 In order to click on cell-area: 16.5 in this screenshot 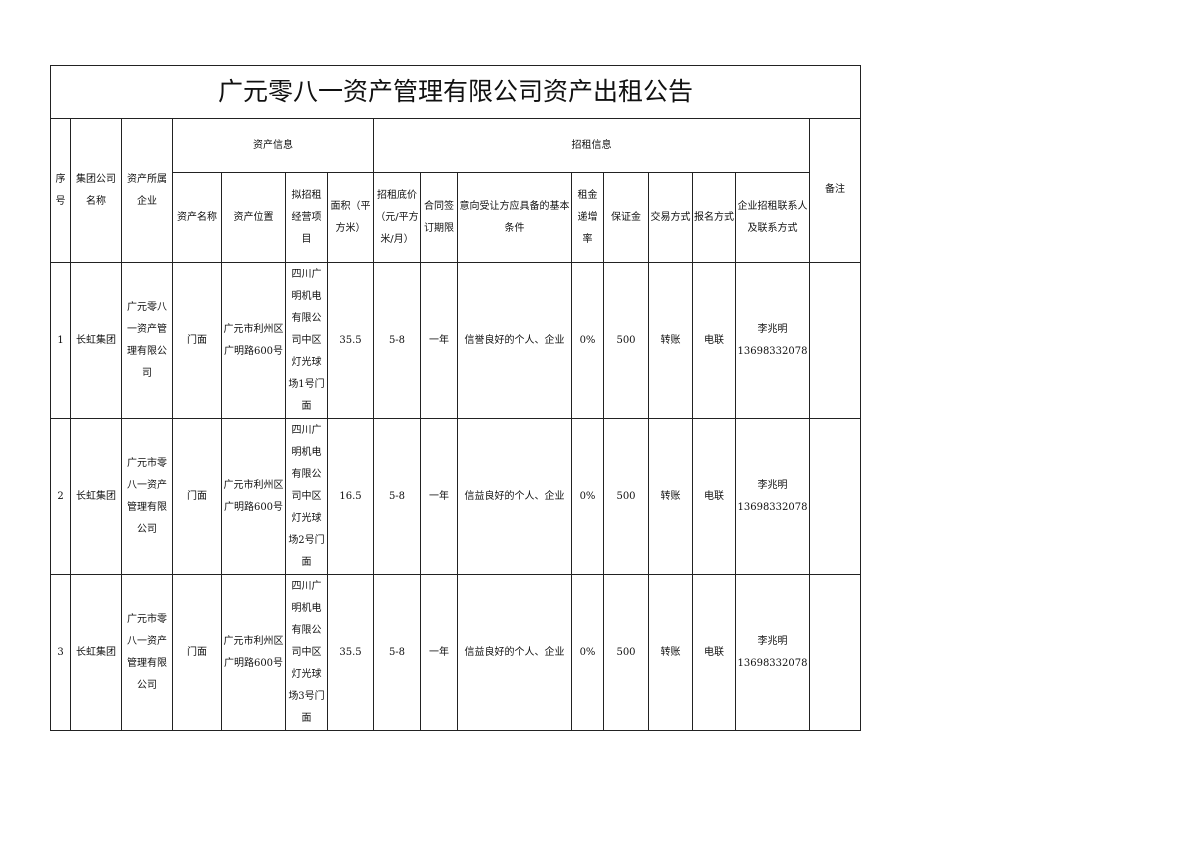, I will do `click(350, 496)`.